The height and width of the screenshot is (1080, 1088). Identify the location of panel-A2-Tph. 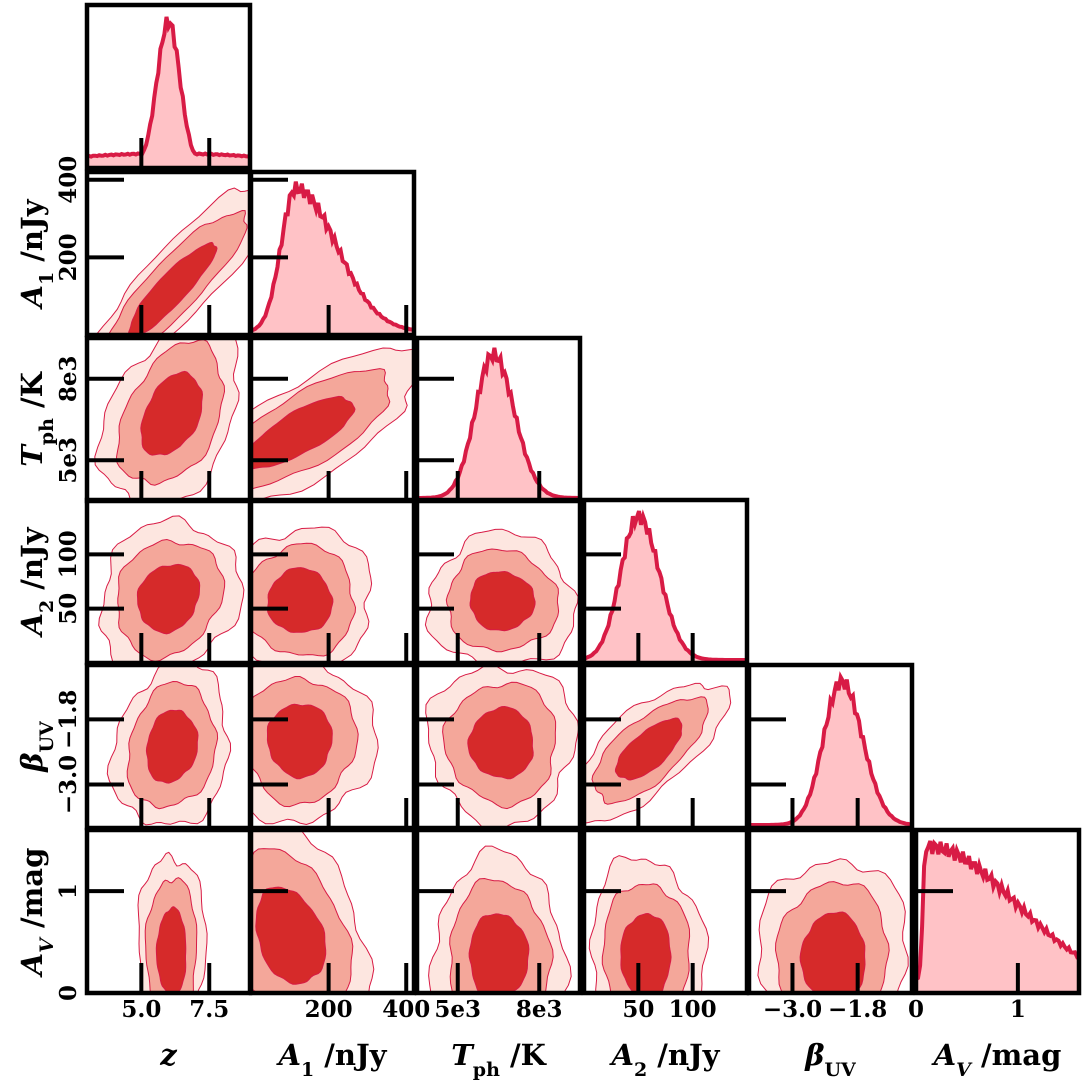
(498, 581).